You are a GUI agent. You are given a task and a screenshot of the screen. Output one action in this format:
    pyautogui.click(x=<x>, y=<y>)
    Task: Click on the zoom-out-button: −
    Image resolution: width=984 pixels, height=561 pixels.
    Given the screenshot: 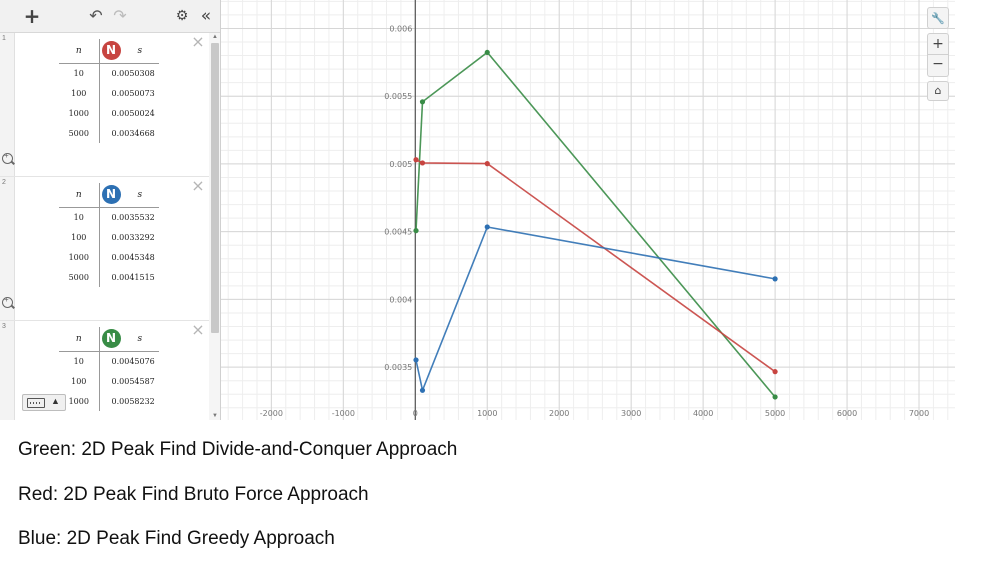 What is the action you would take?
    pyautogui.click(x=938, y=66)
    